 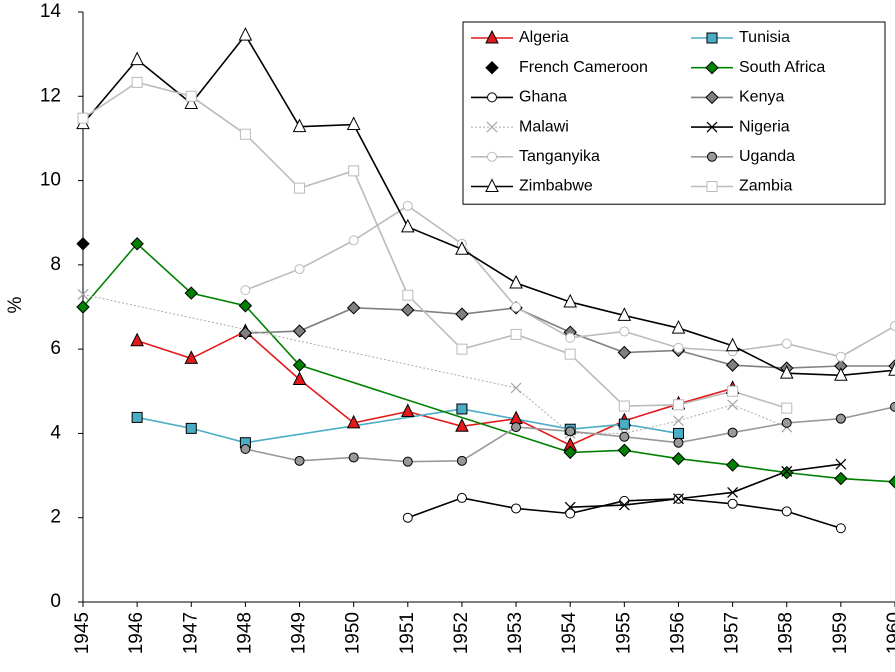 What do you see at coordinates (544, 37) in the screenshot?
I see `legend-label: Algeria` at bounding box center [544, 37].